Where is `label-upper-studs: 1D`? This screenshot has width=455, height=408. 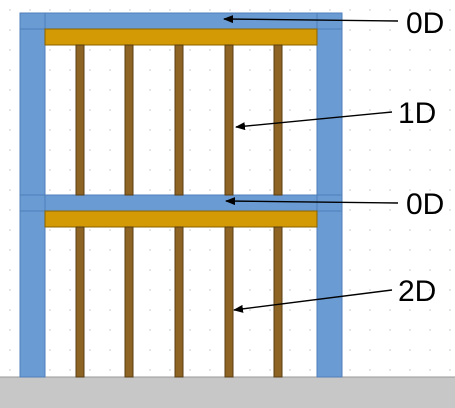
label-upper-studs: 1D is located at coordinates (417, 113).